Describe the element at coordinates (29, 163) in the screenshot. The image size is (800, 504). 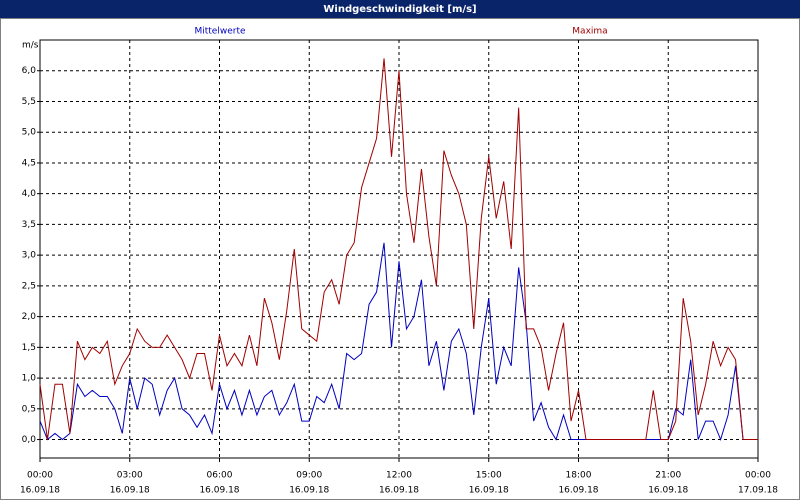
I see `y-tick-label: 4,5` at that location.